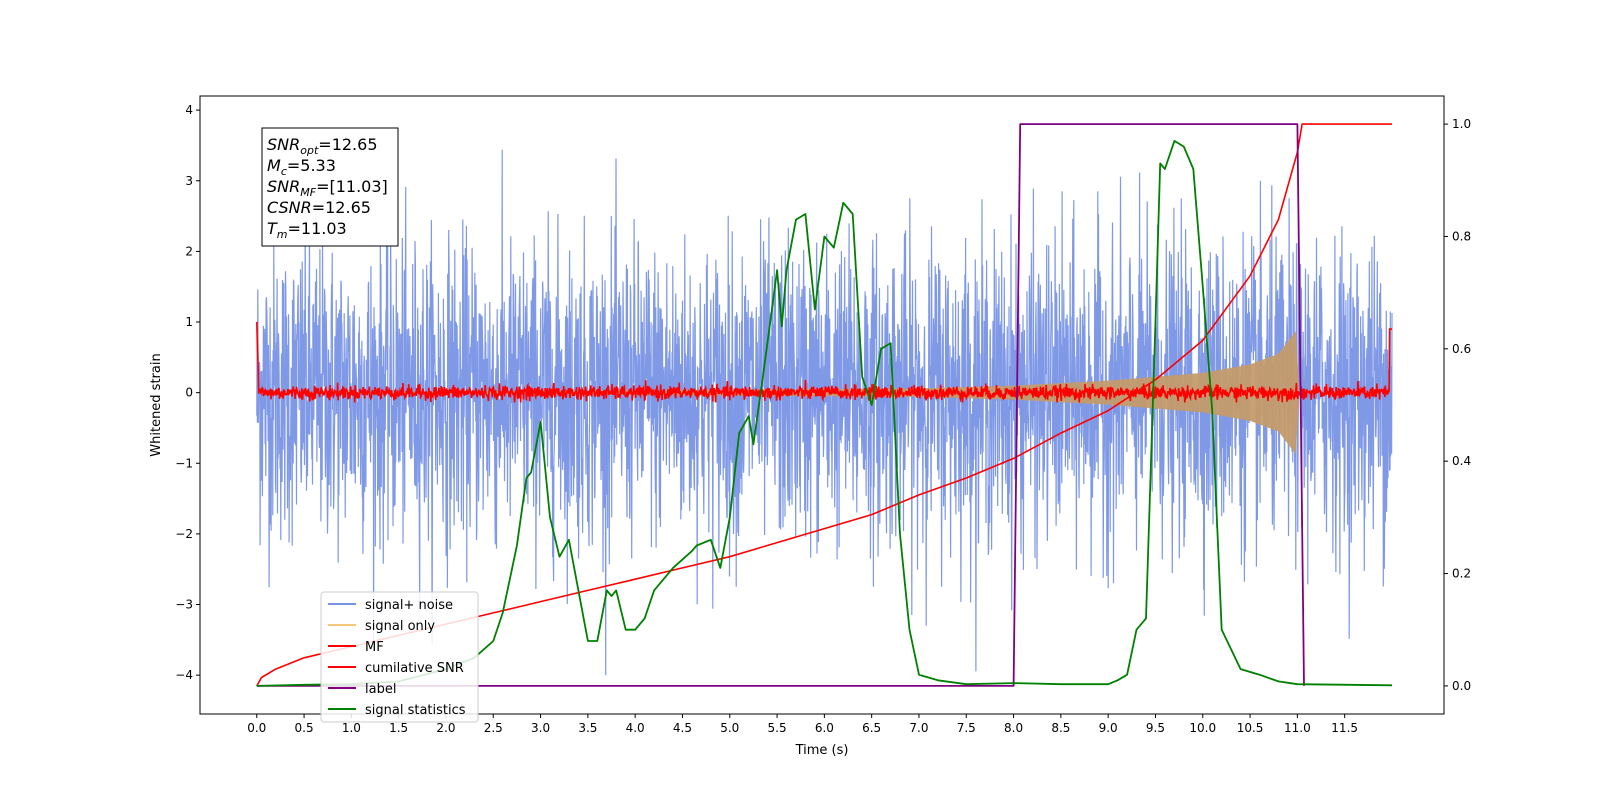  Describe the element at coordinates (374, 647) in the screenshot. I see `legend-label: MF` at that location.